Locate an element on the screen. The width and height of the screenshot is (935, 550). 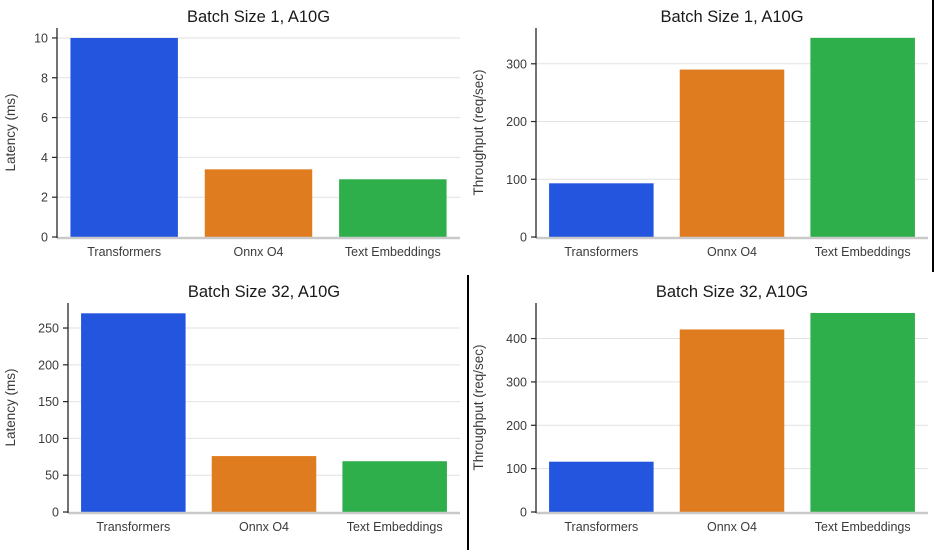
panel-divider-line is located at coordinates (468, 412).